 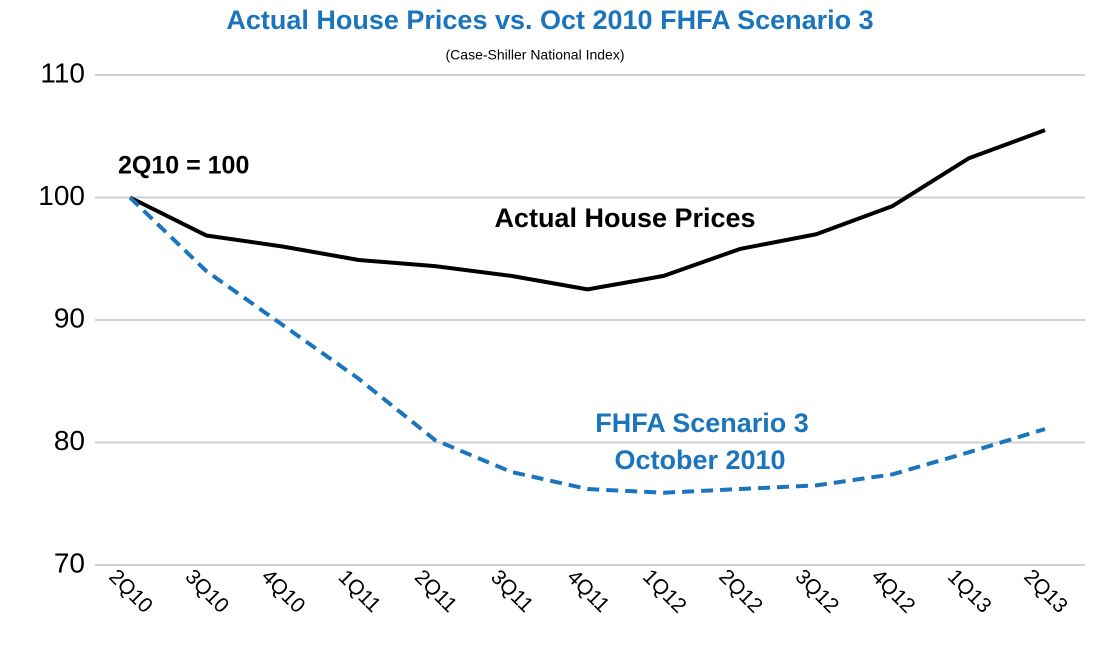 What do you see at coordinates (61, 195) in the screenshot?
I see `y-tick-label: 100` at bounding box center [61, 195].